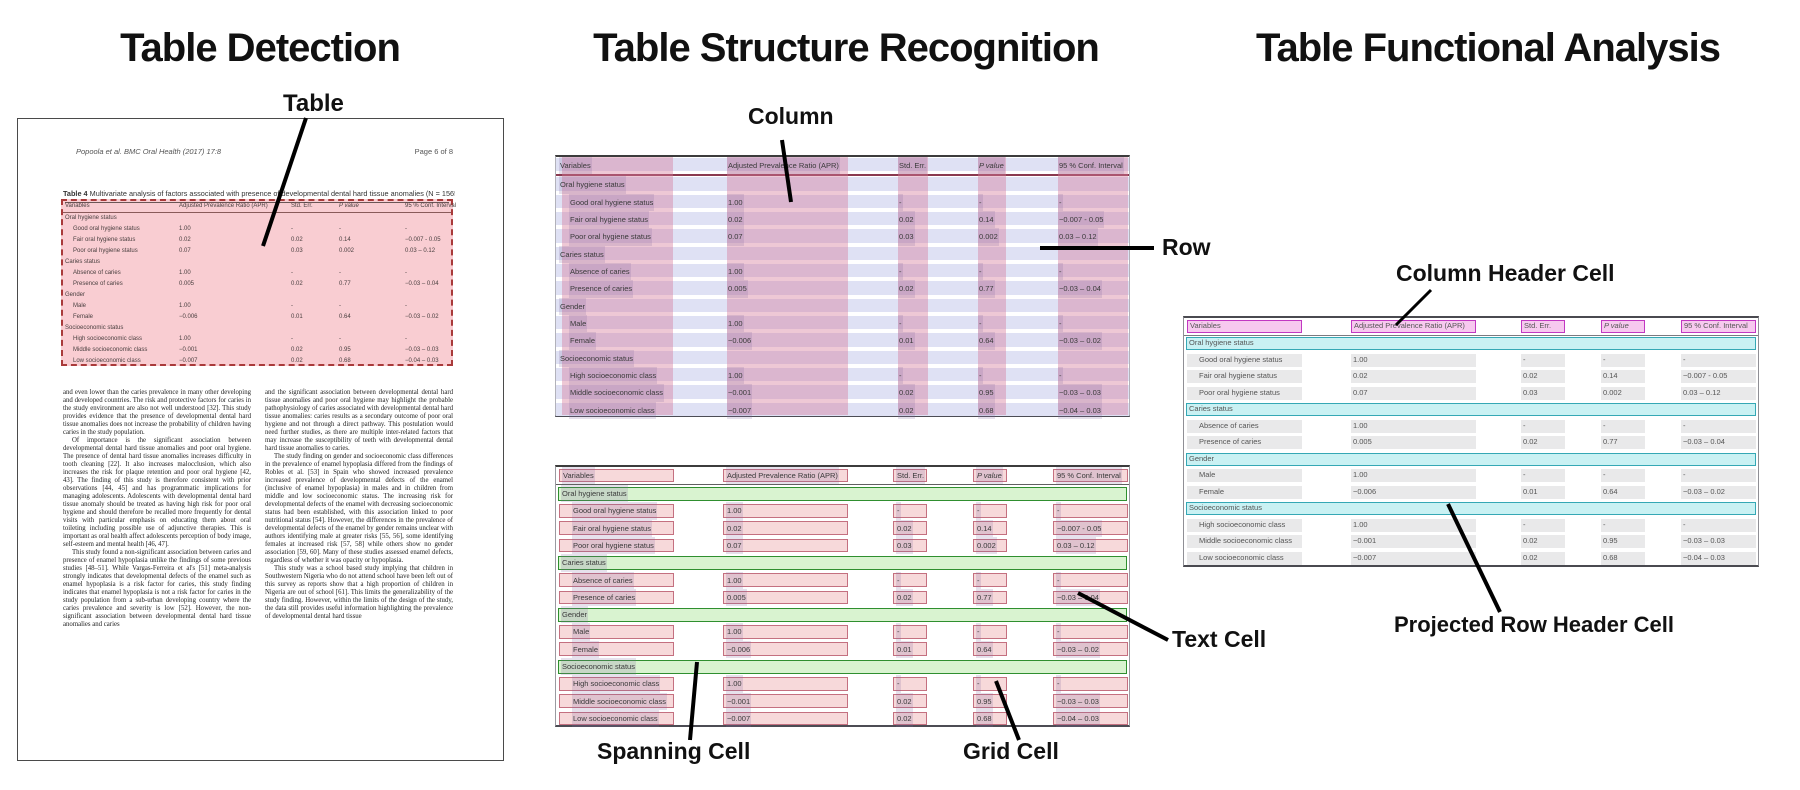 The image size is (1800, 790). I want to click on page-number: Page 6 of 8, so click(433, 151).